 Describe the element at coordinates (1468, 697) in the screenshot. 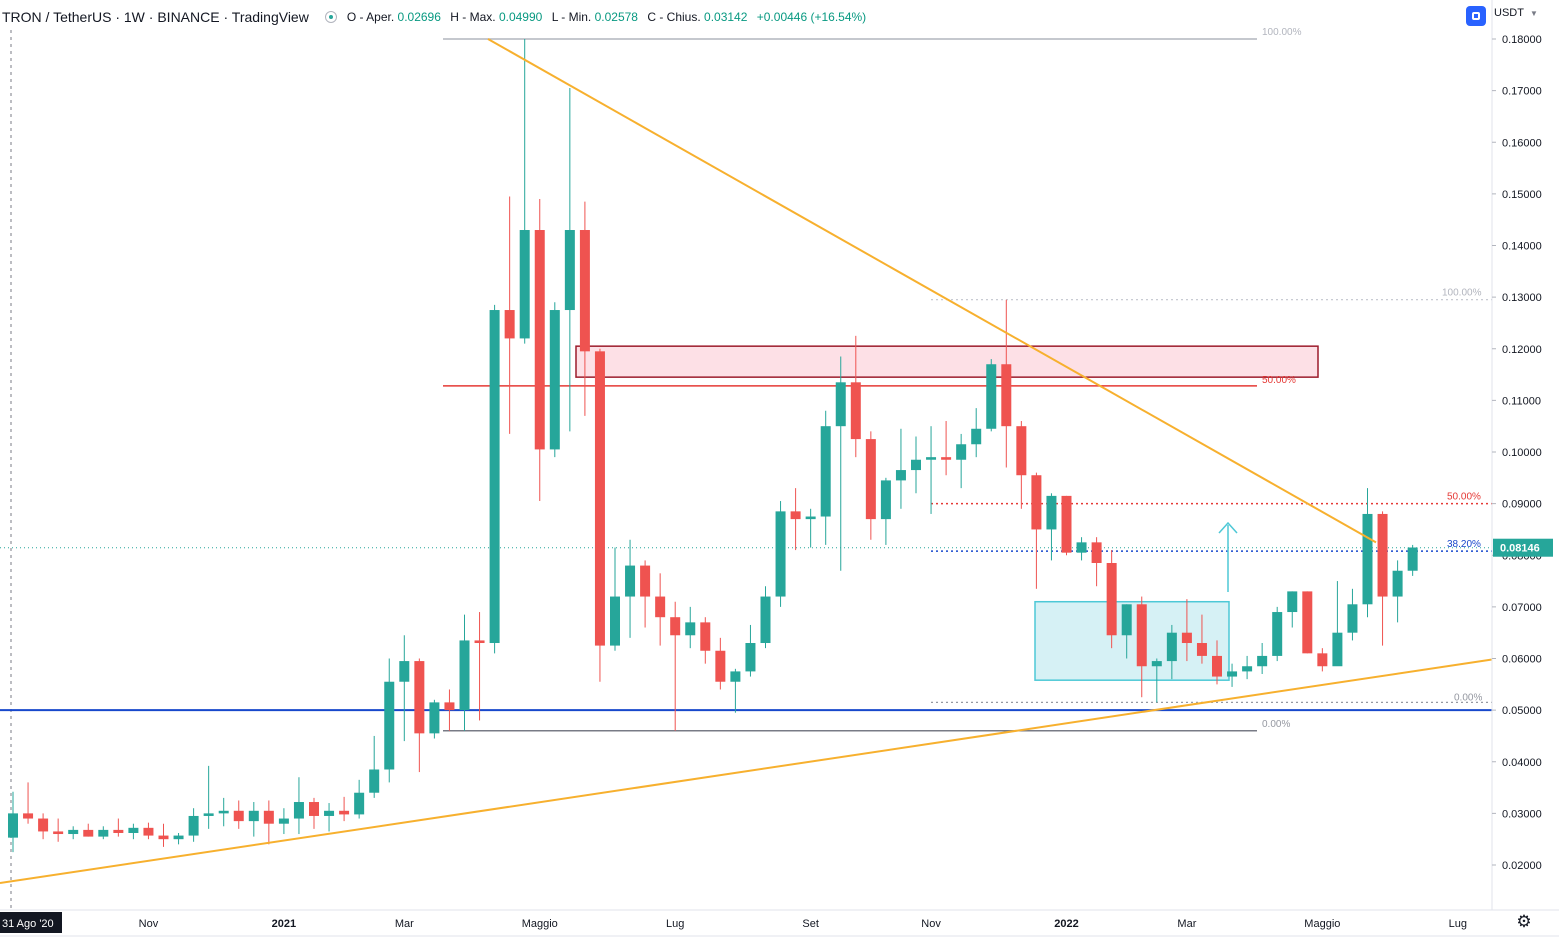

I see `fib-label: 0.00%` at that location.